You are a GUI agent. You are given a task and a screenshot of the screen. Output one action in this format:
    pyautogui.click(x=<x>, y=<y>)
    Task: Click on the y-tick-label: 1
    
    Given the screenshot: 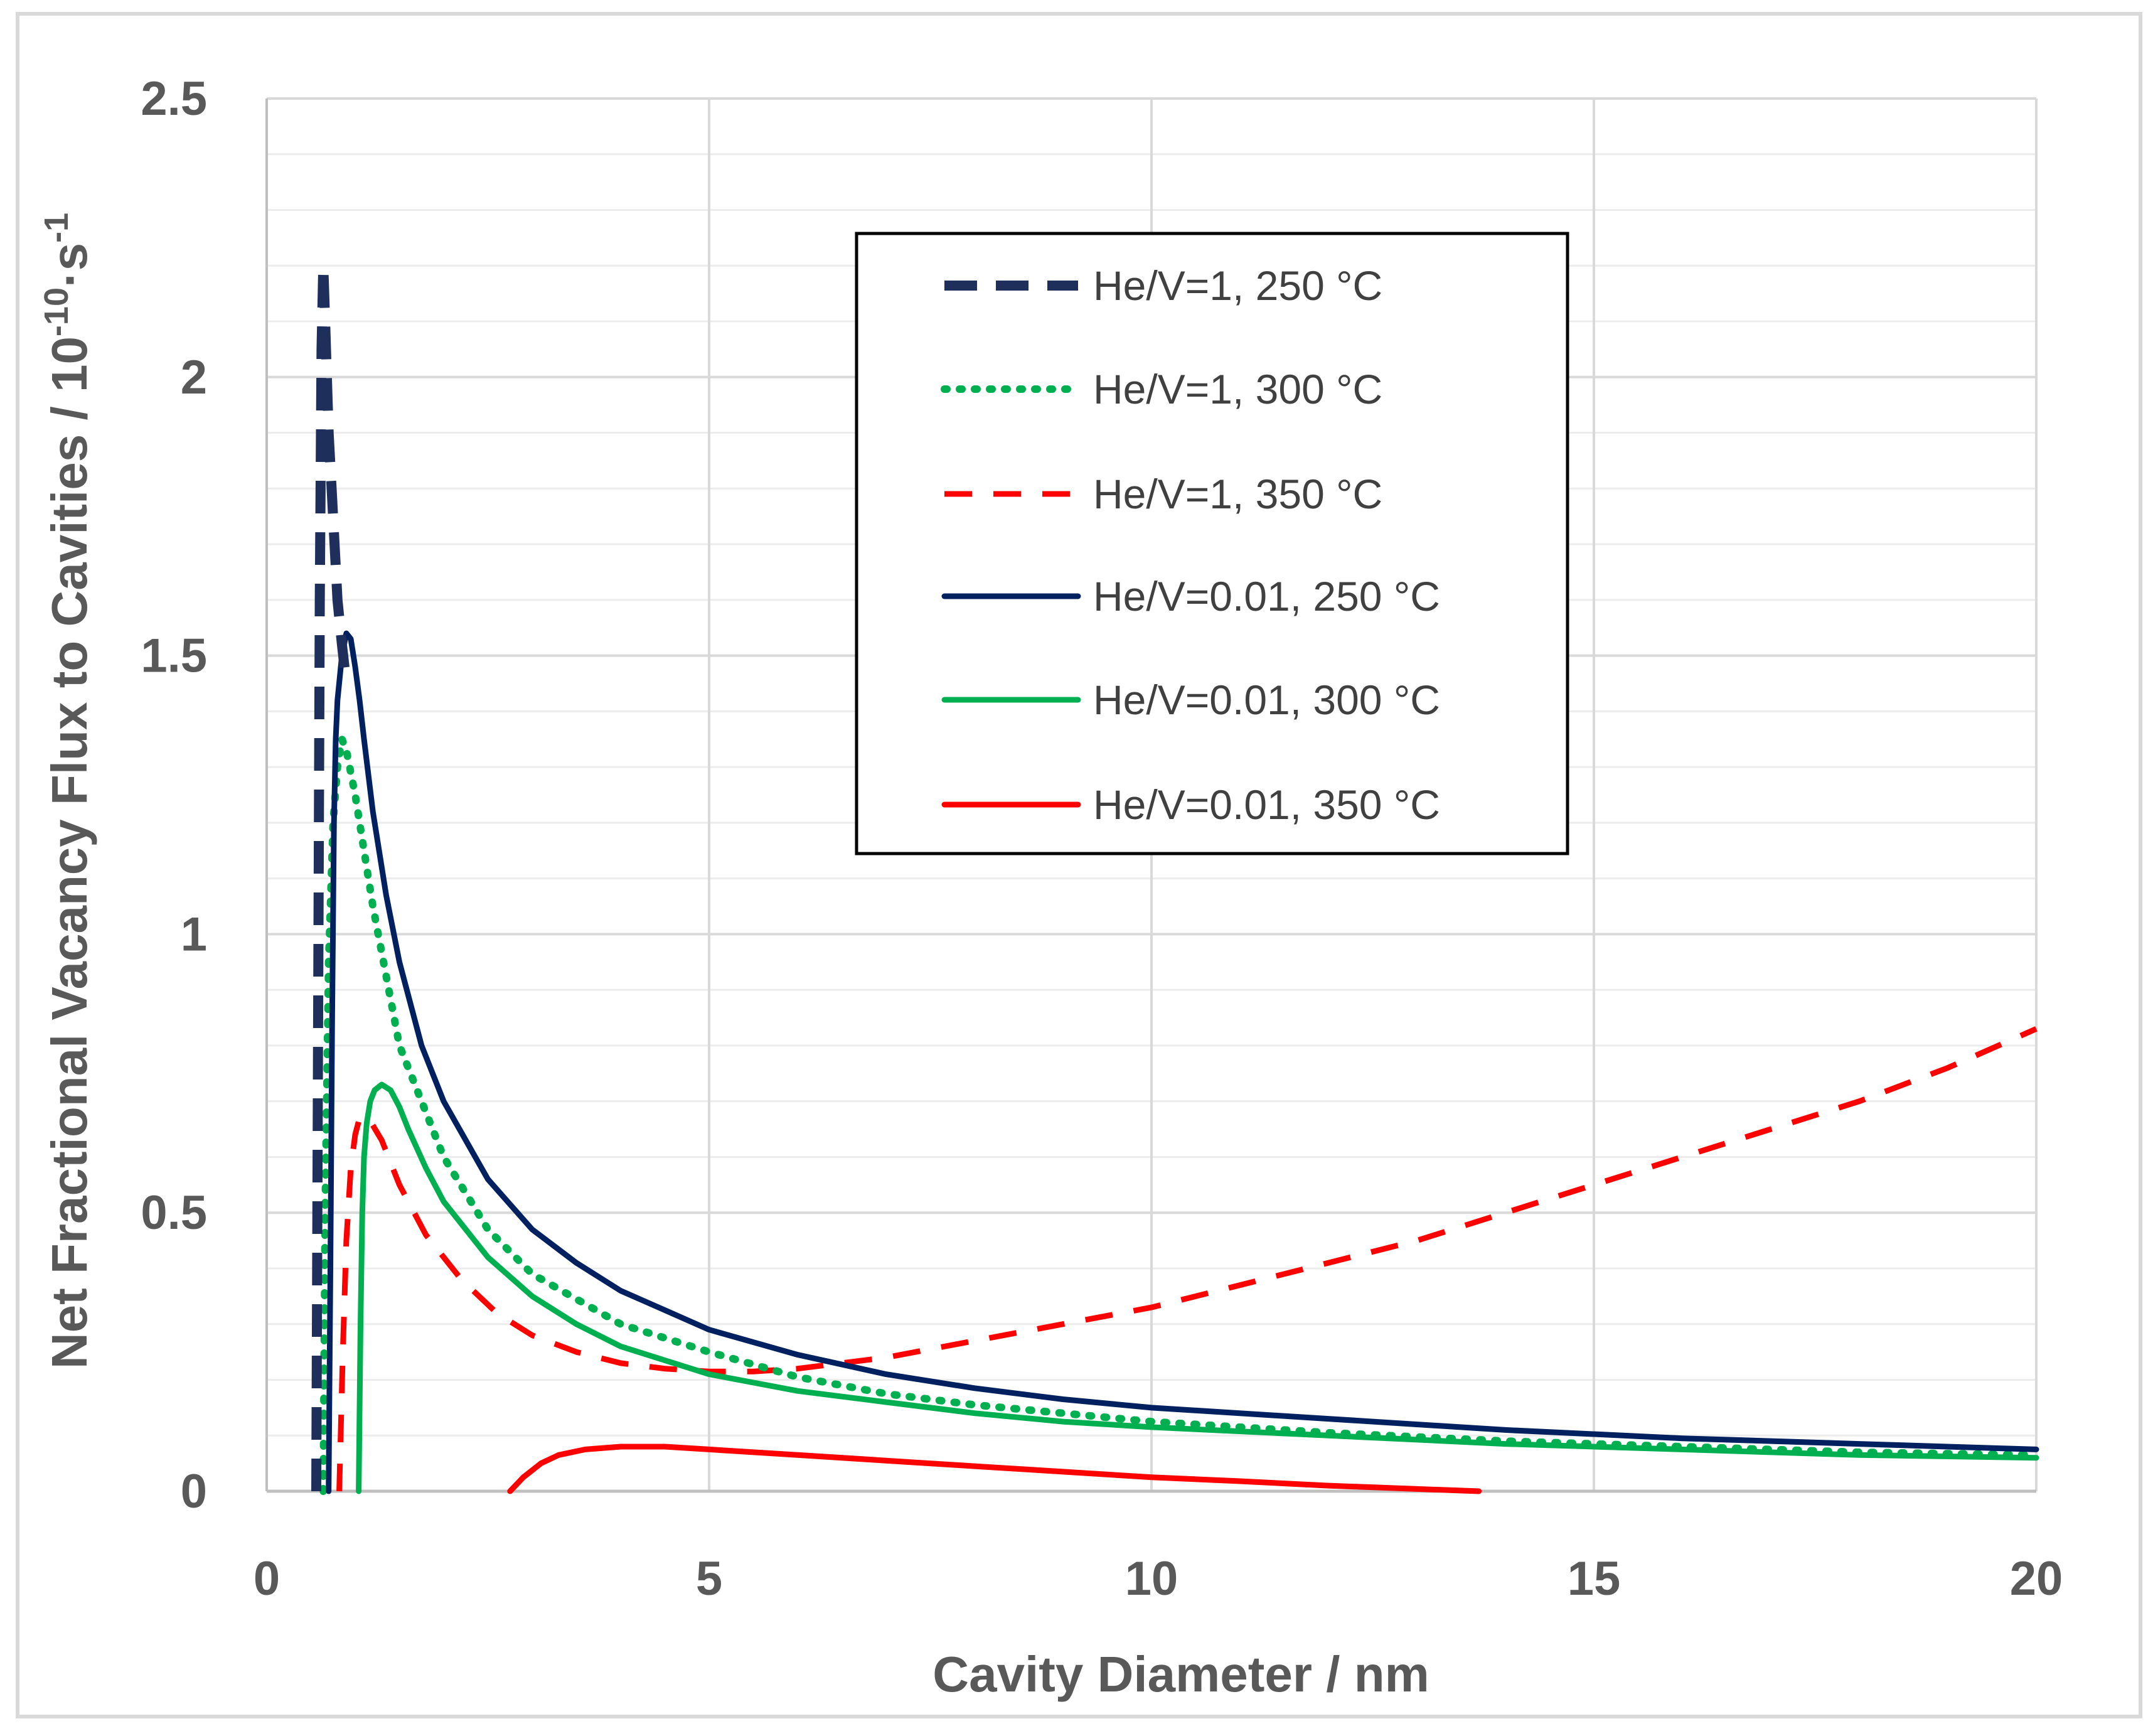 What is the action you would take?
    pyautogui.click(x=194, y=934)
    